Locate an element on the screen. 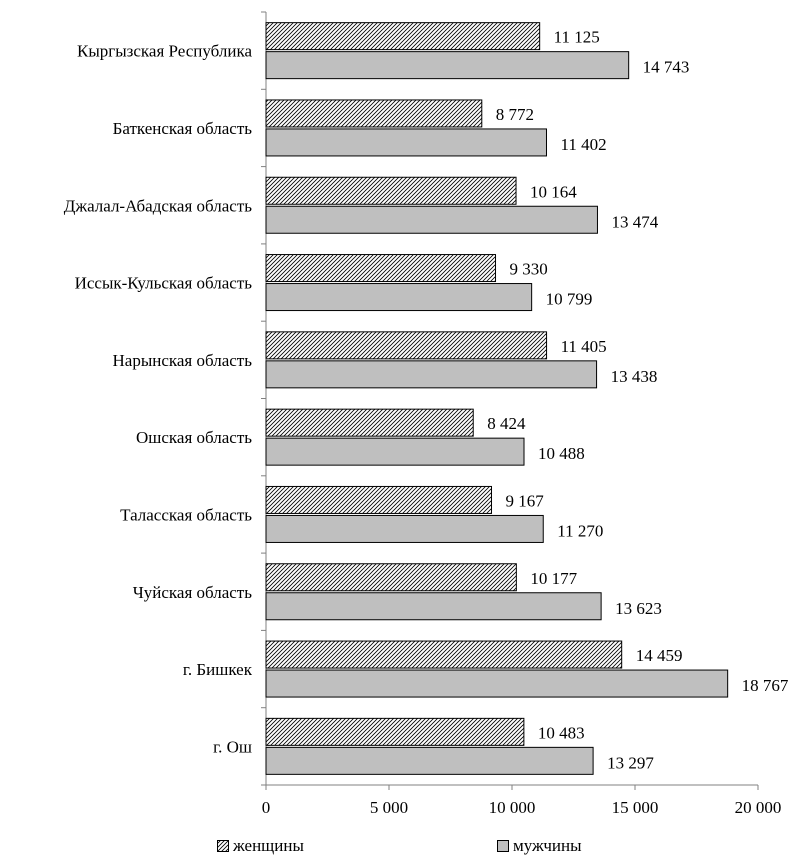  data-label-women: 11 125 is located at coordinates (577, 37).